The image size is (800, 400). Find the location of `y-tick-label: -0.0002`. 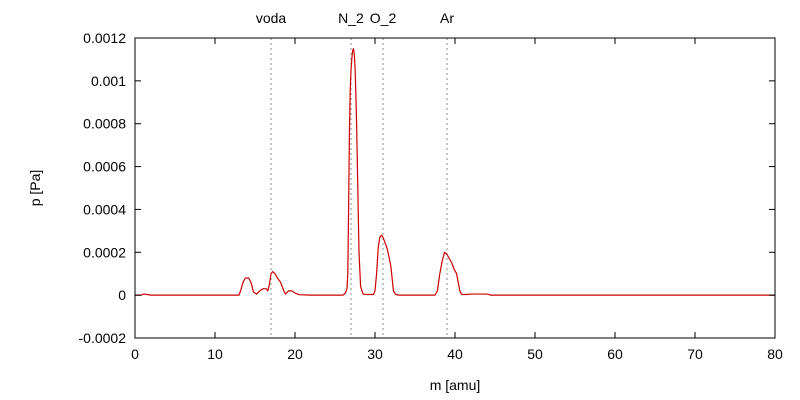

y-tick-label: -0.0002 is located at coordinates (103, 338).